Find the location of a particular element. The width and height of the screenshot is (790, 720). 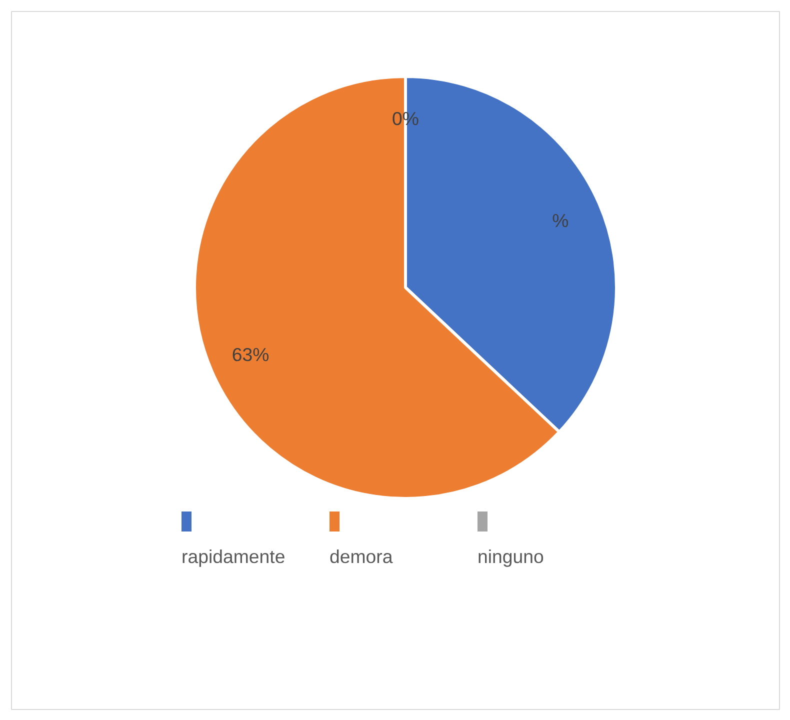

data-label: 63% is located at coordinates (251, 355).